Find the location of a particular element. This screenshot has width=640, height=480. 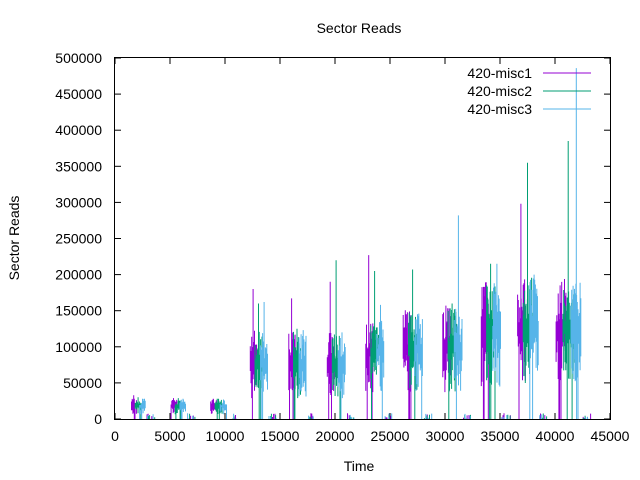

y-tick-label: 200000 is located at coordinates (78, 275).